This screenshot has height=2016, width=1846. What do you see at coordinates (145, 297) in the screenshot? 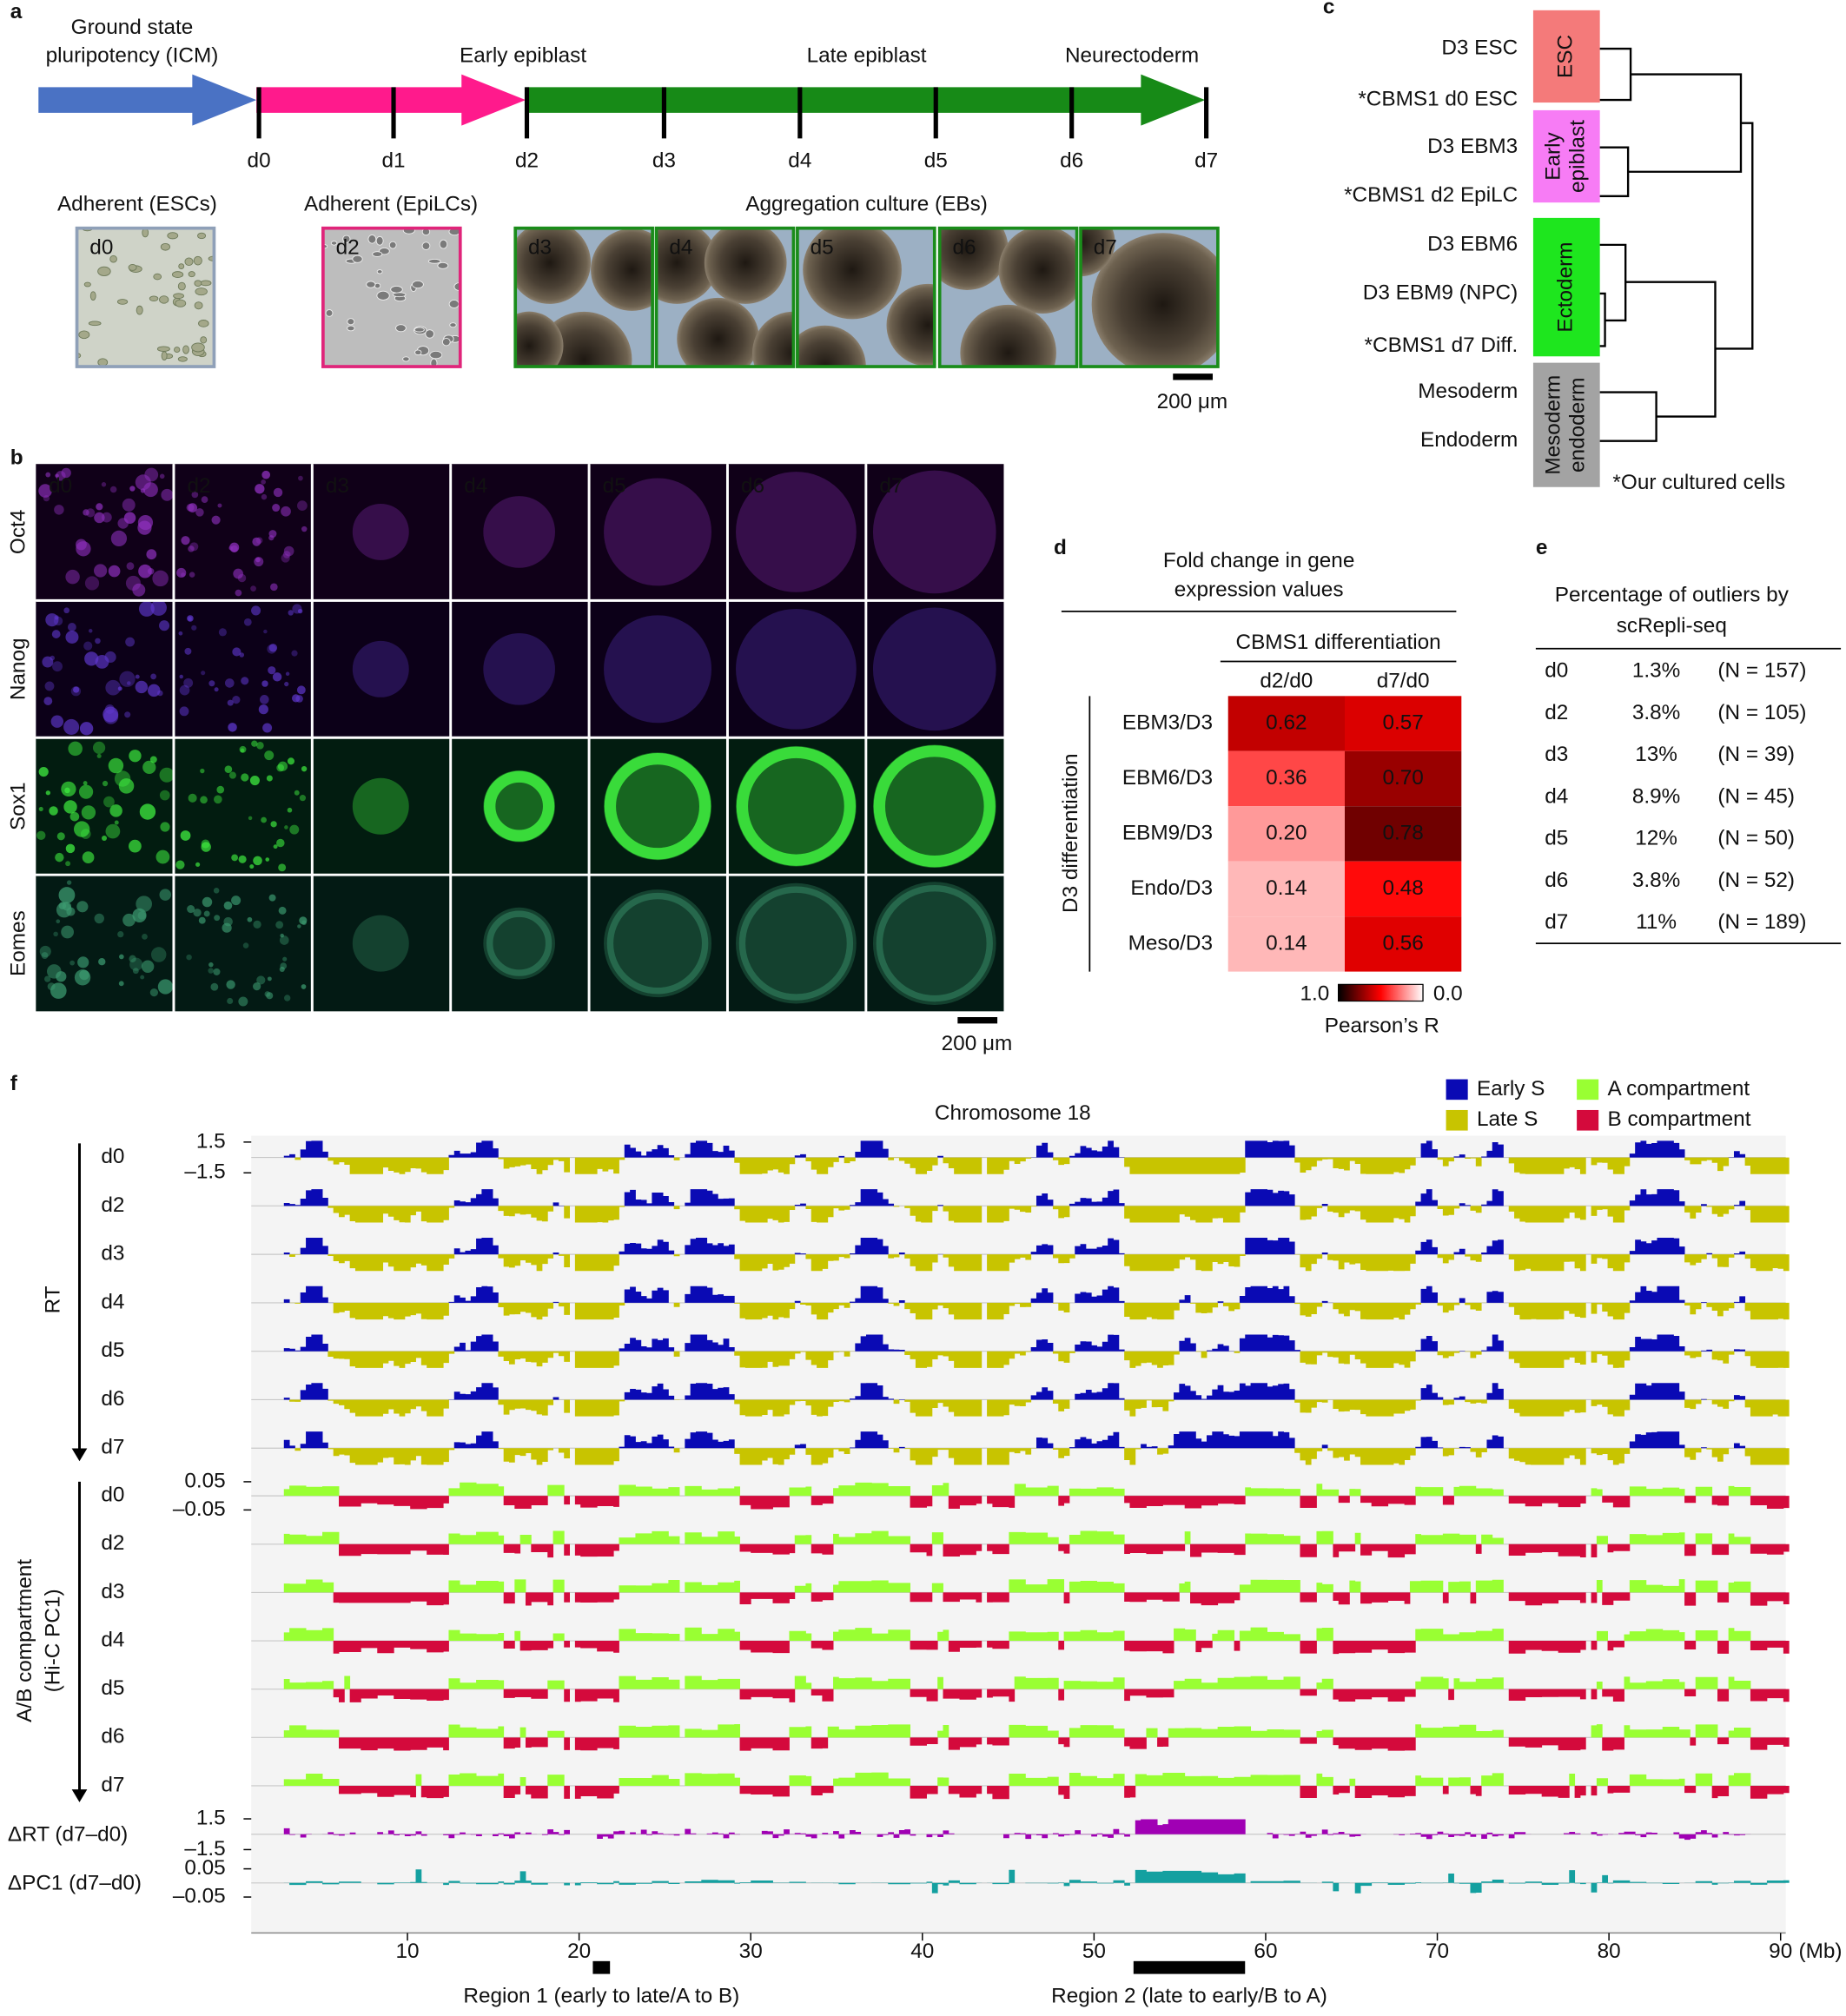
I see `micrograph-bg` at bounding box center [145, 297].